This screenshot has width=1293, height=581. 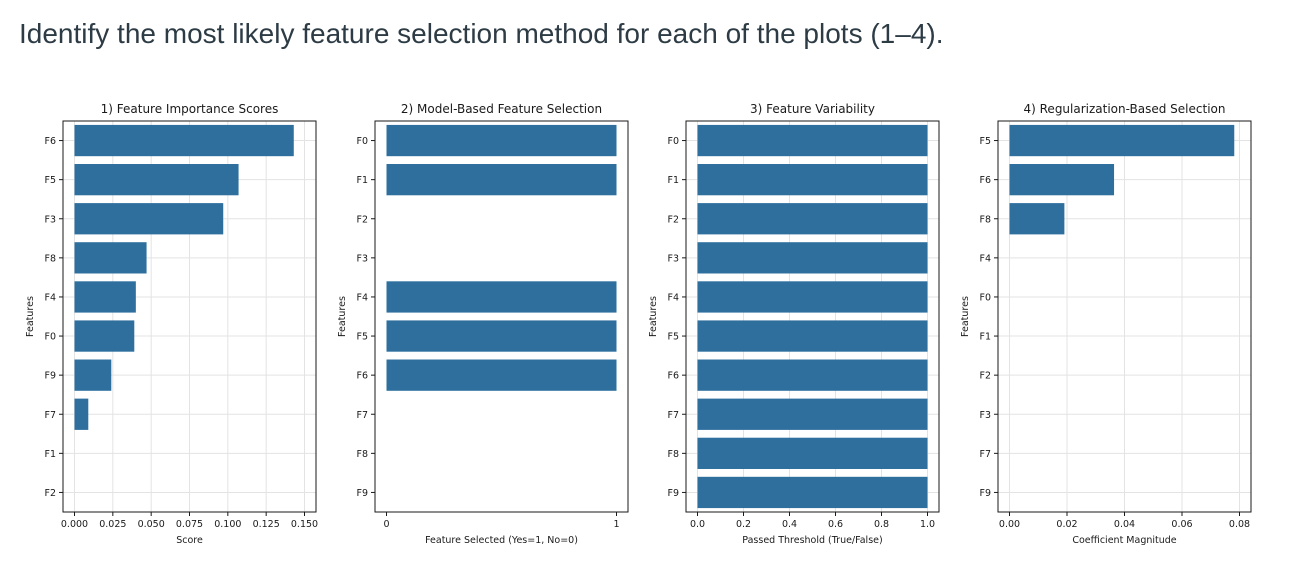 What do you see at coordinates (190, 109) in the screenshot?
I see `chart-title: 1) Feature Importance Scores` at bounding box center [190, 109].